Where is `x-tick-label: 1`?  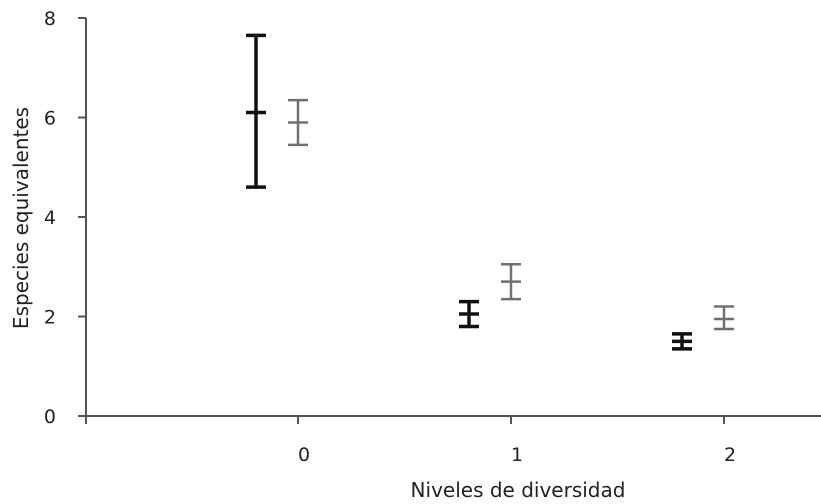 x-tick-label: 1 is located at coordinates (517, 455).